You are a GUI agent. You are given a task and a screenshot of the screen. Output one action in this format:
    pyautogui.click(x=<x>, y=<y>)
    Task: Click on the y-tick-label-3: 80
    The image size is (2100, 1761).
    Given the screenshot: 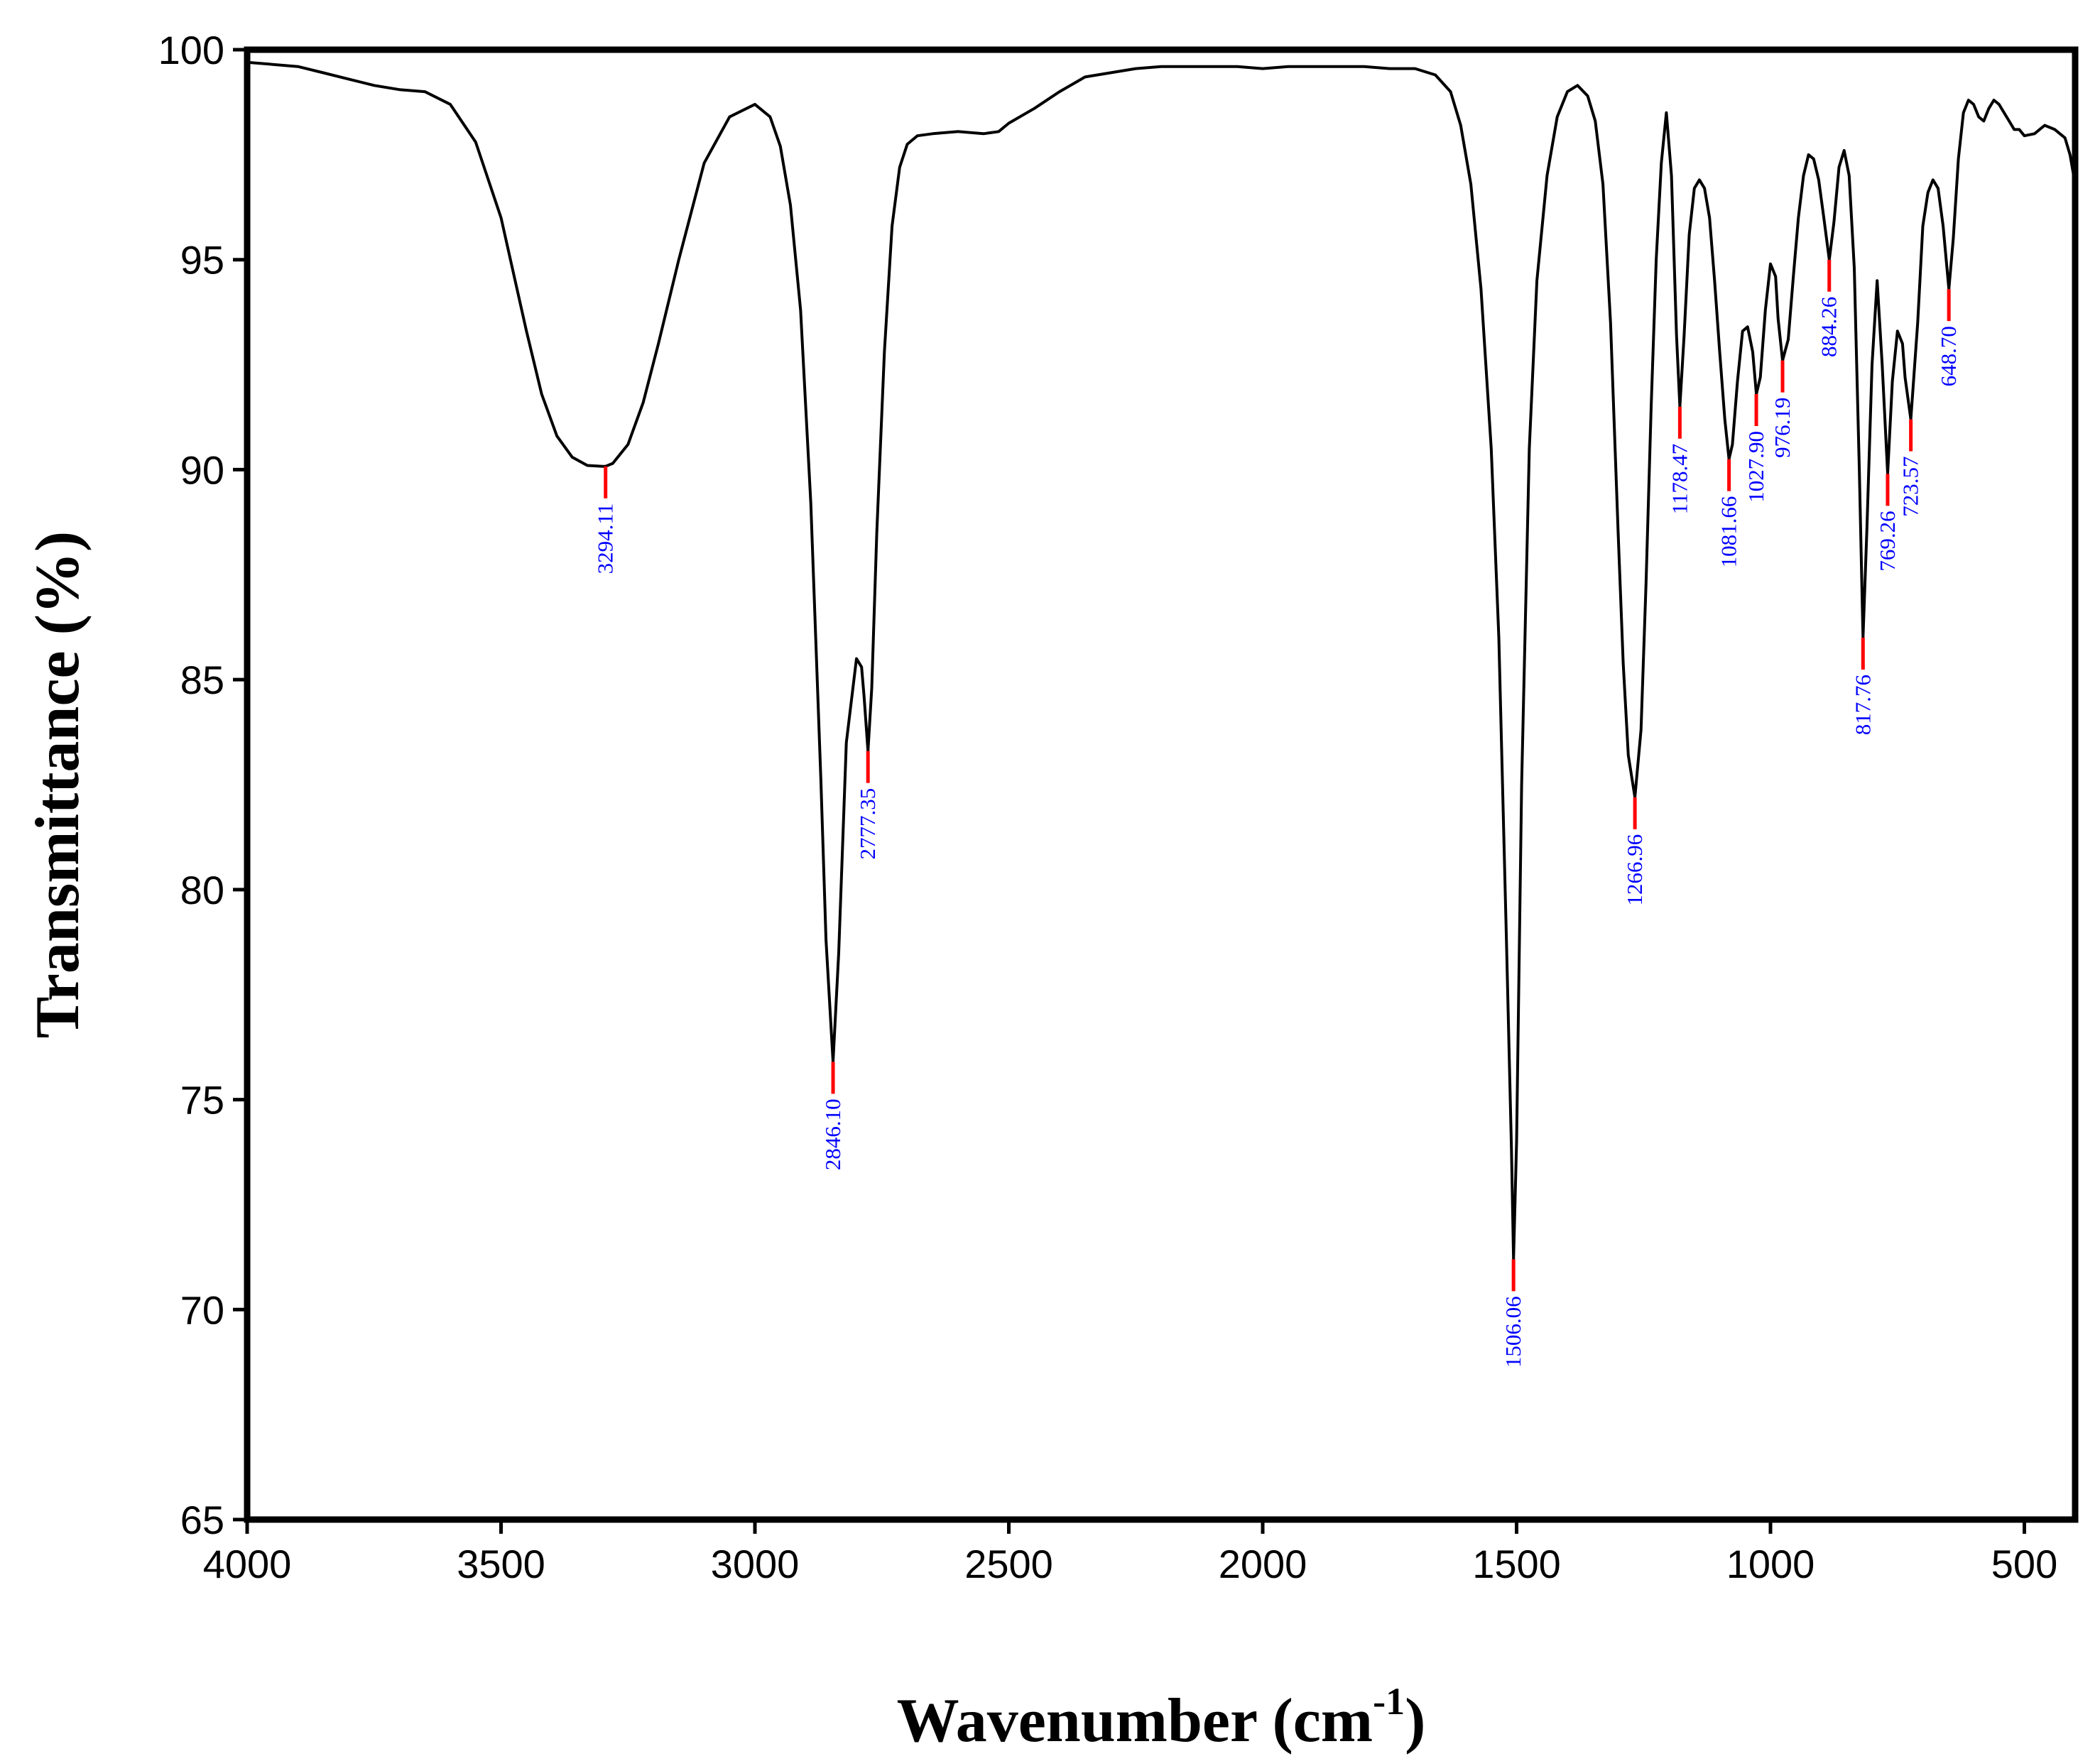 What is the action you would take?
    pyautogui.click(x=202, y=890)
    